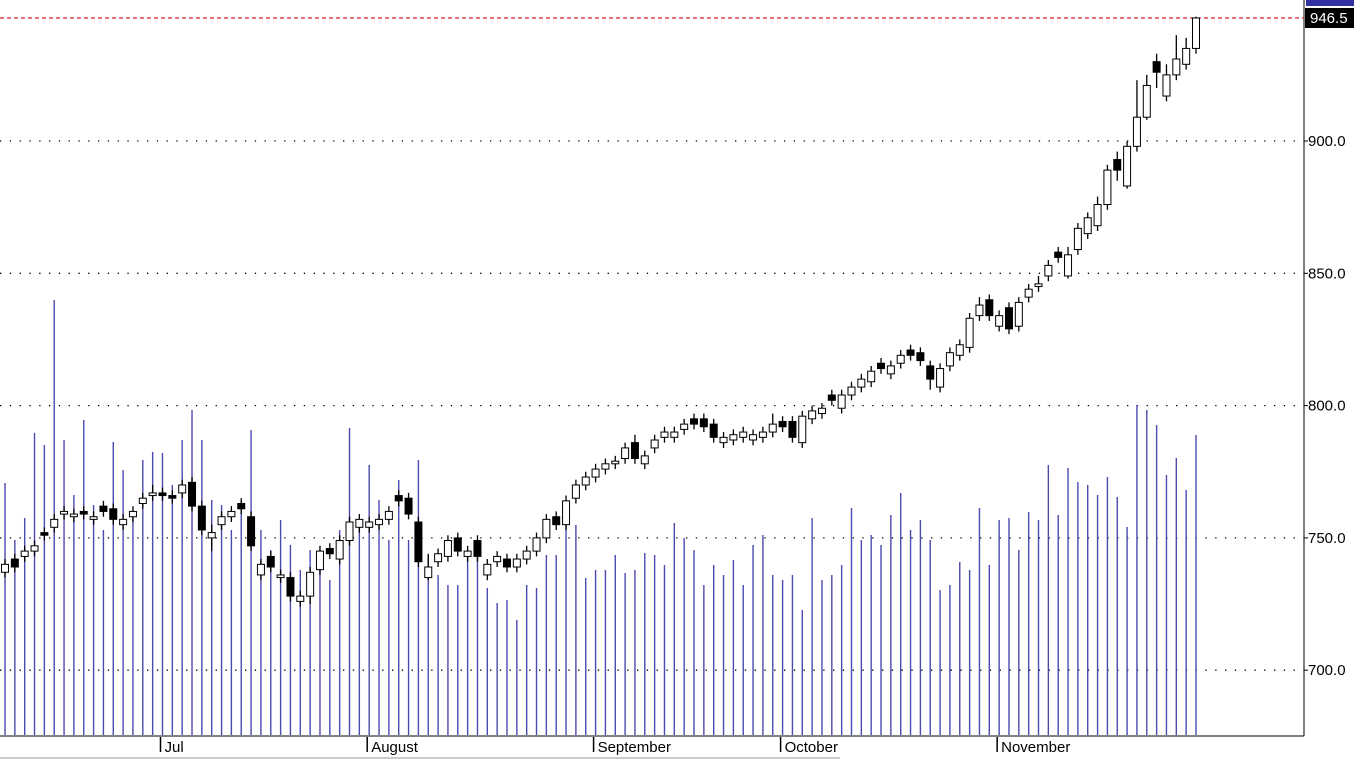 This screenshot has height=761, width=1354. What do you see at coordinates (1327, 538) in the screenshot?
I see `y-tick-label: 750.0` at bounding box center [1327, 538].